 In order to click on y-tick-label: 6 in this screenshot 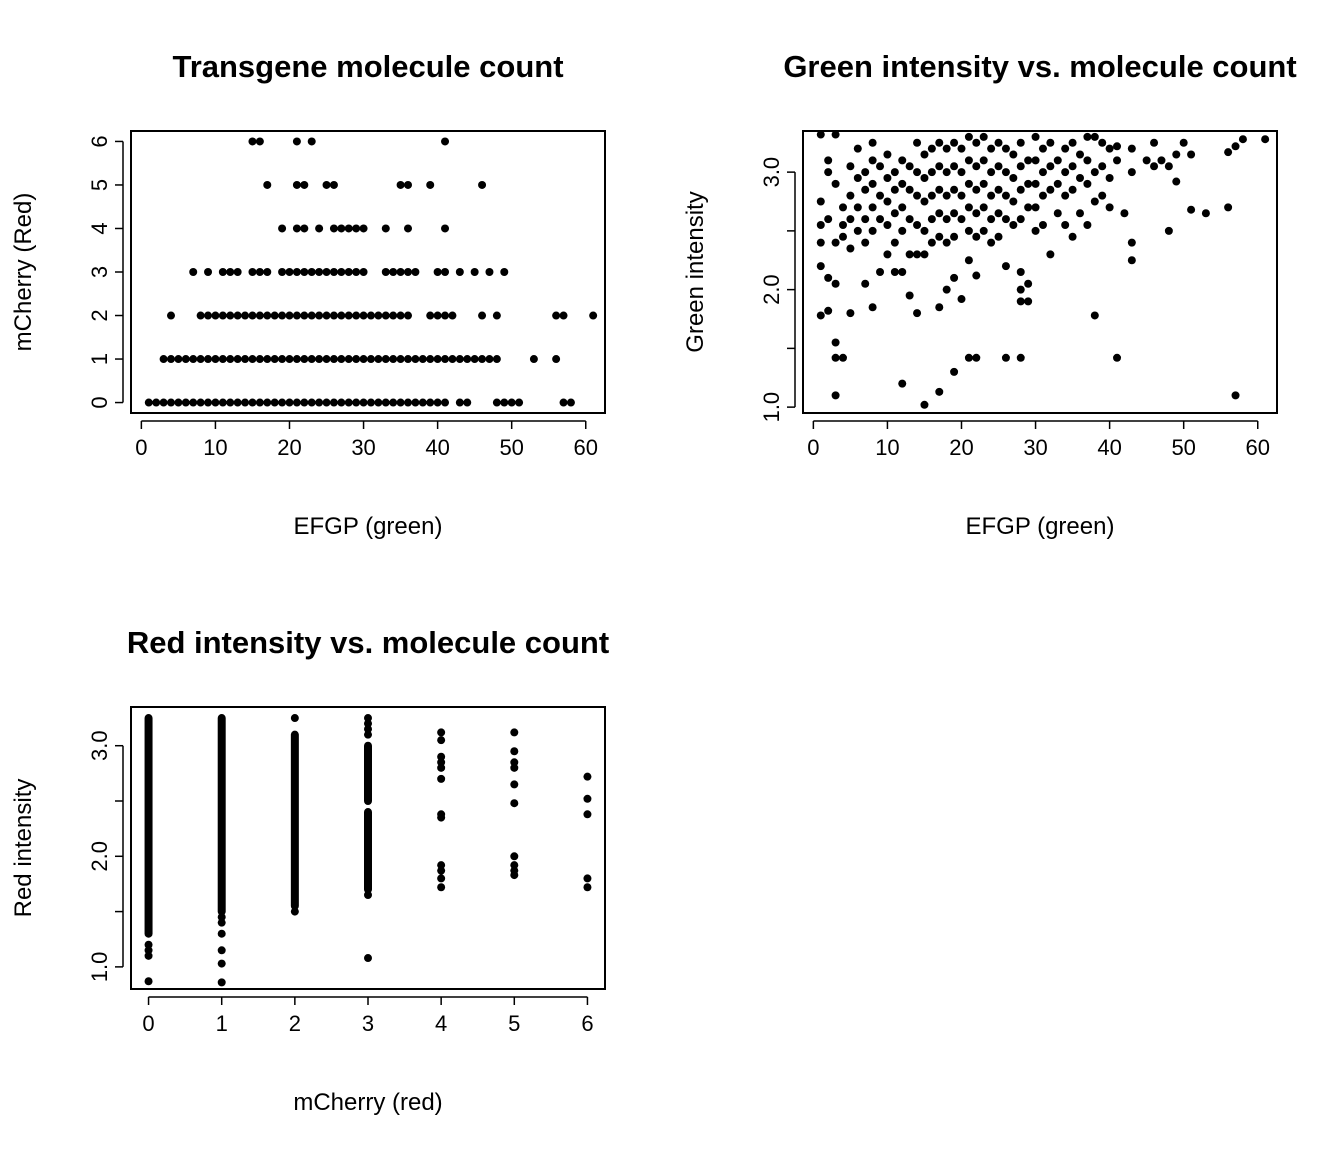, I will do `click(99, 141)`.